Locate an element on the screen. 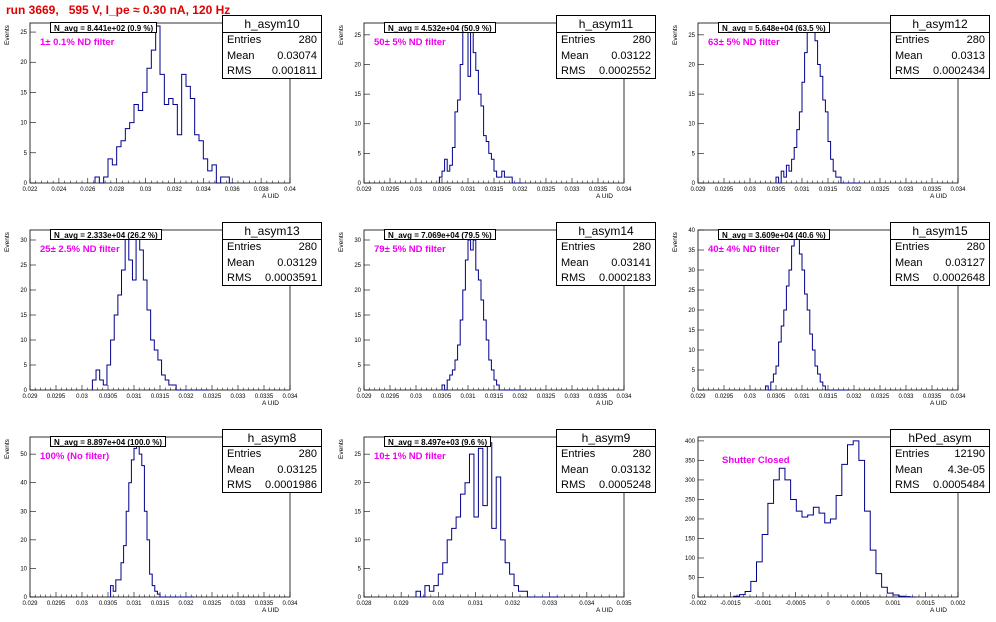 The image size is (996, 622). mean-row: Mean 0.03074 is located at coordinates (272, 57).